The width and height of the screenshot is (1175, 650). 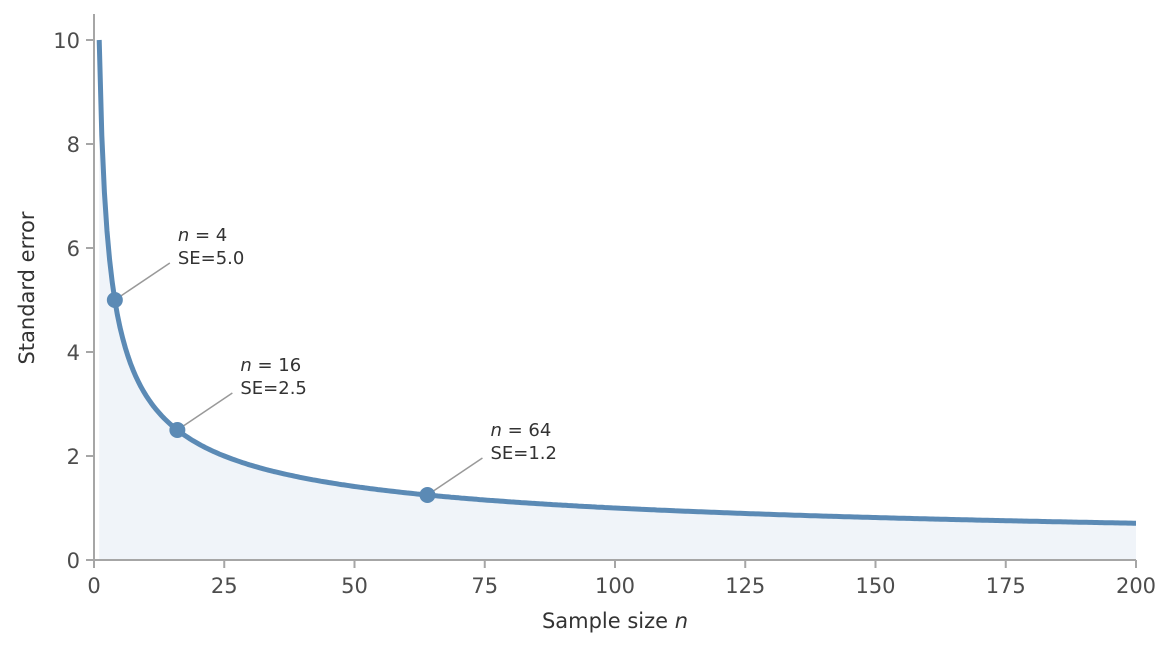 What do you see at coordinates (66, 41) in the screenshot?
I see `y-tick-label: 10` at bounding box center [66, 41].